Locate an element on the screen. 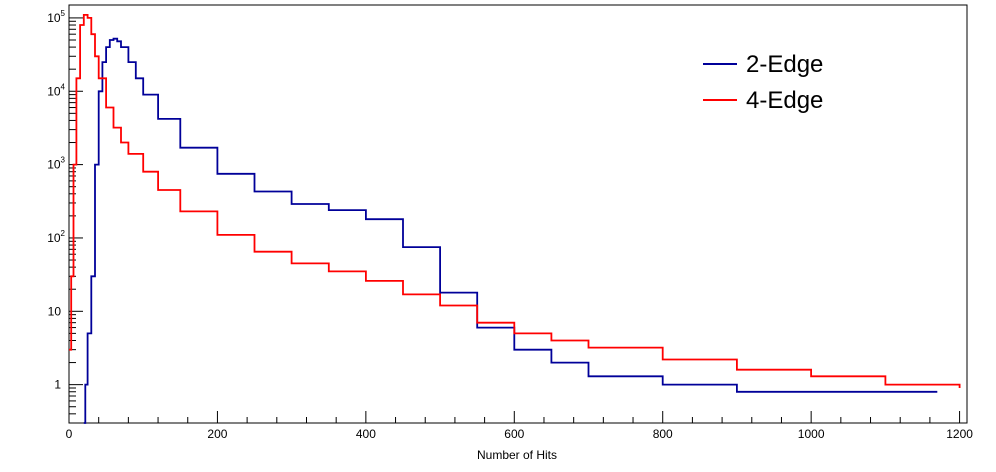  x-tick-label: 200 is located at coordinates (217, 434).